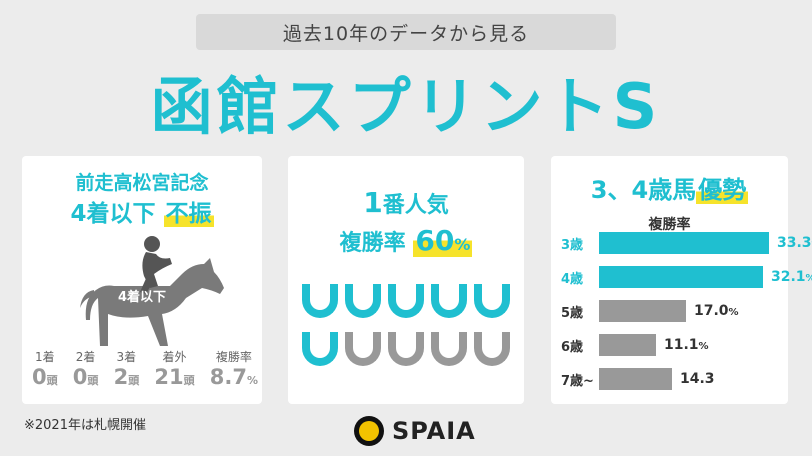 The width and height of the screenshot is (812, 456). What do you see at coordinates (126, 357) in the screenshot?
I see `stat-label: 3着` at bounding box center [126, 357].